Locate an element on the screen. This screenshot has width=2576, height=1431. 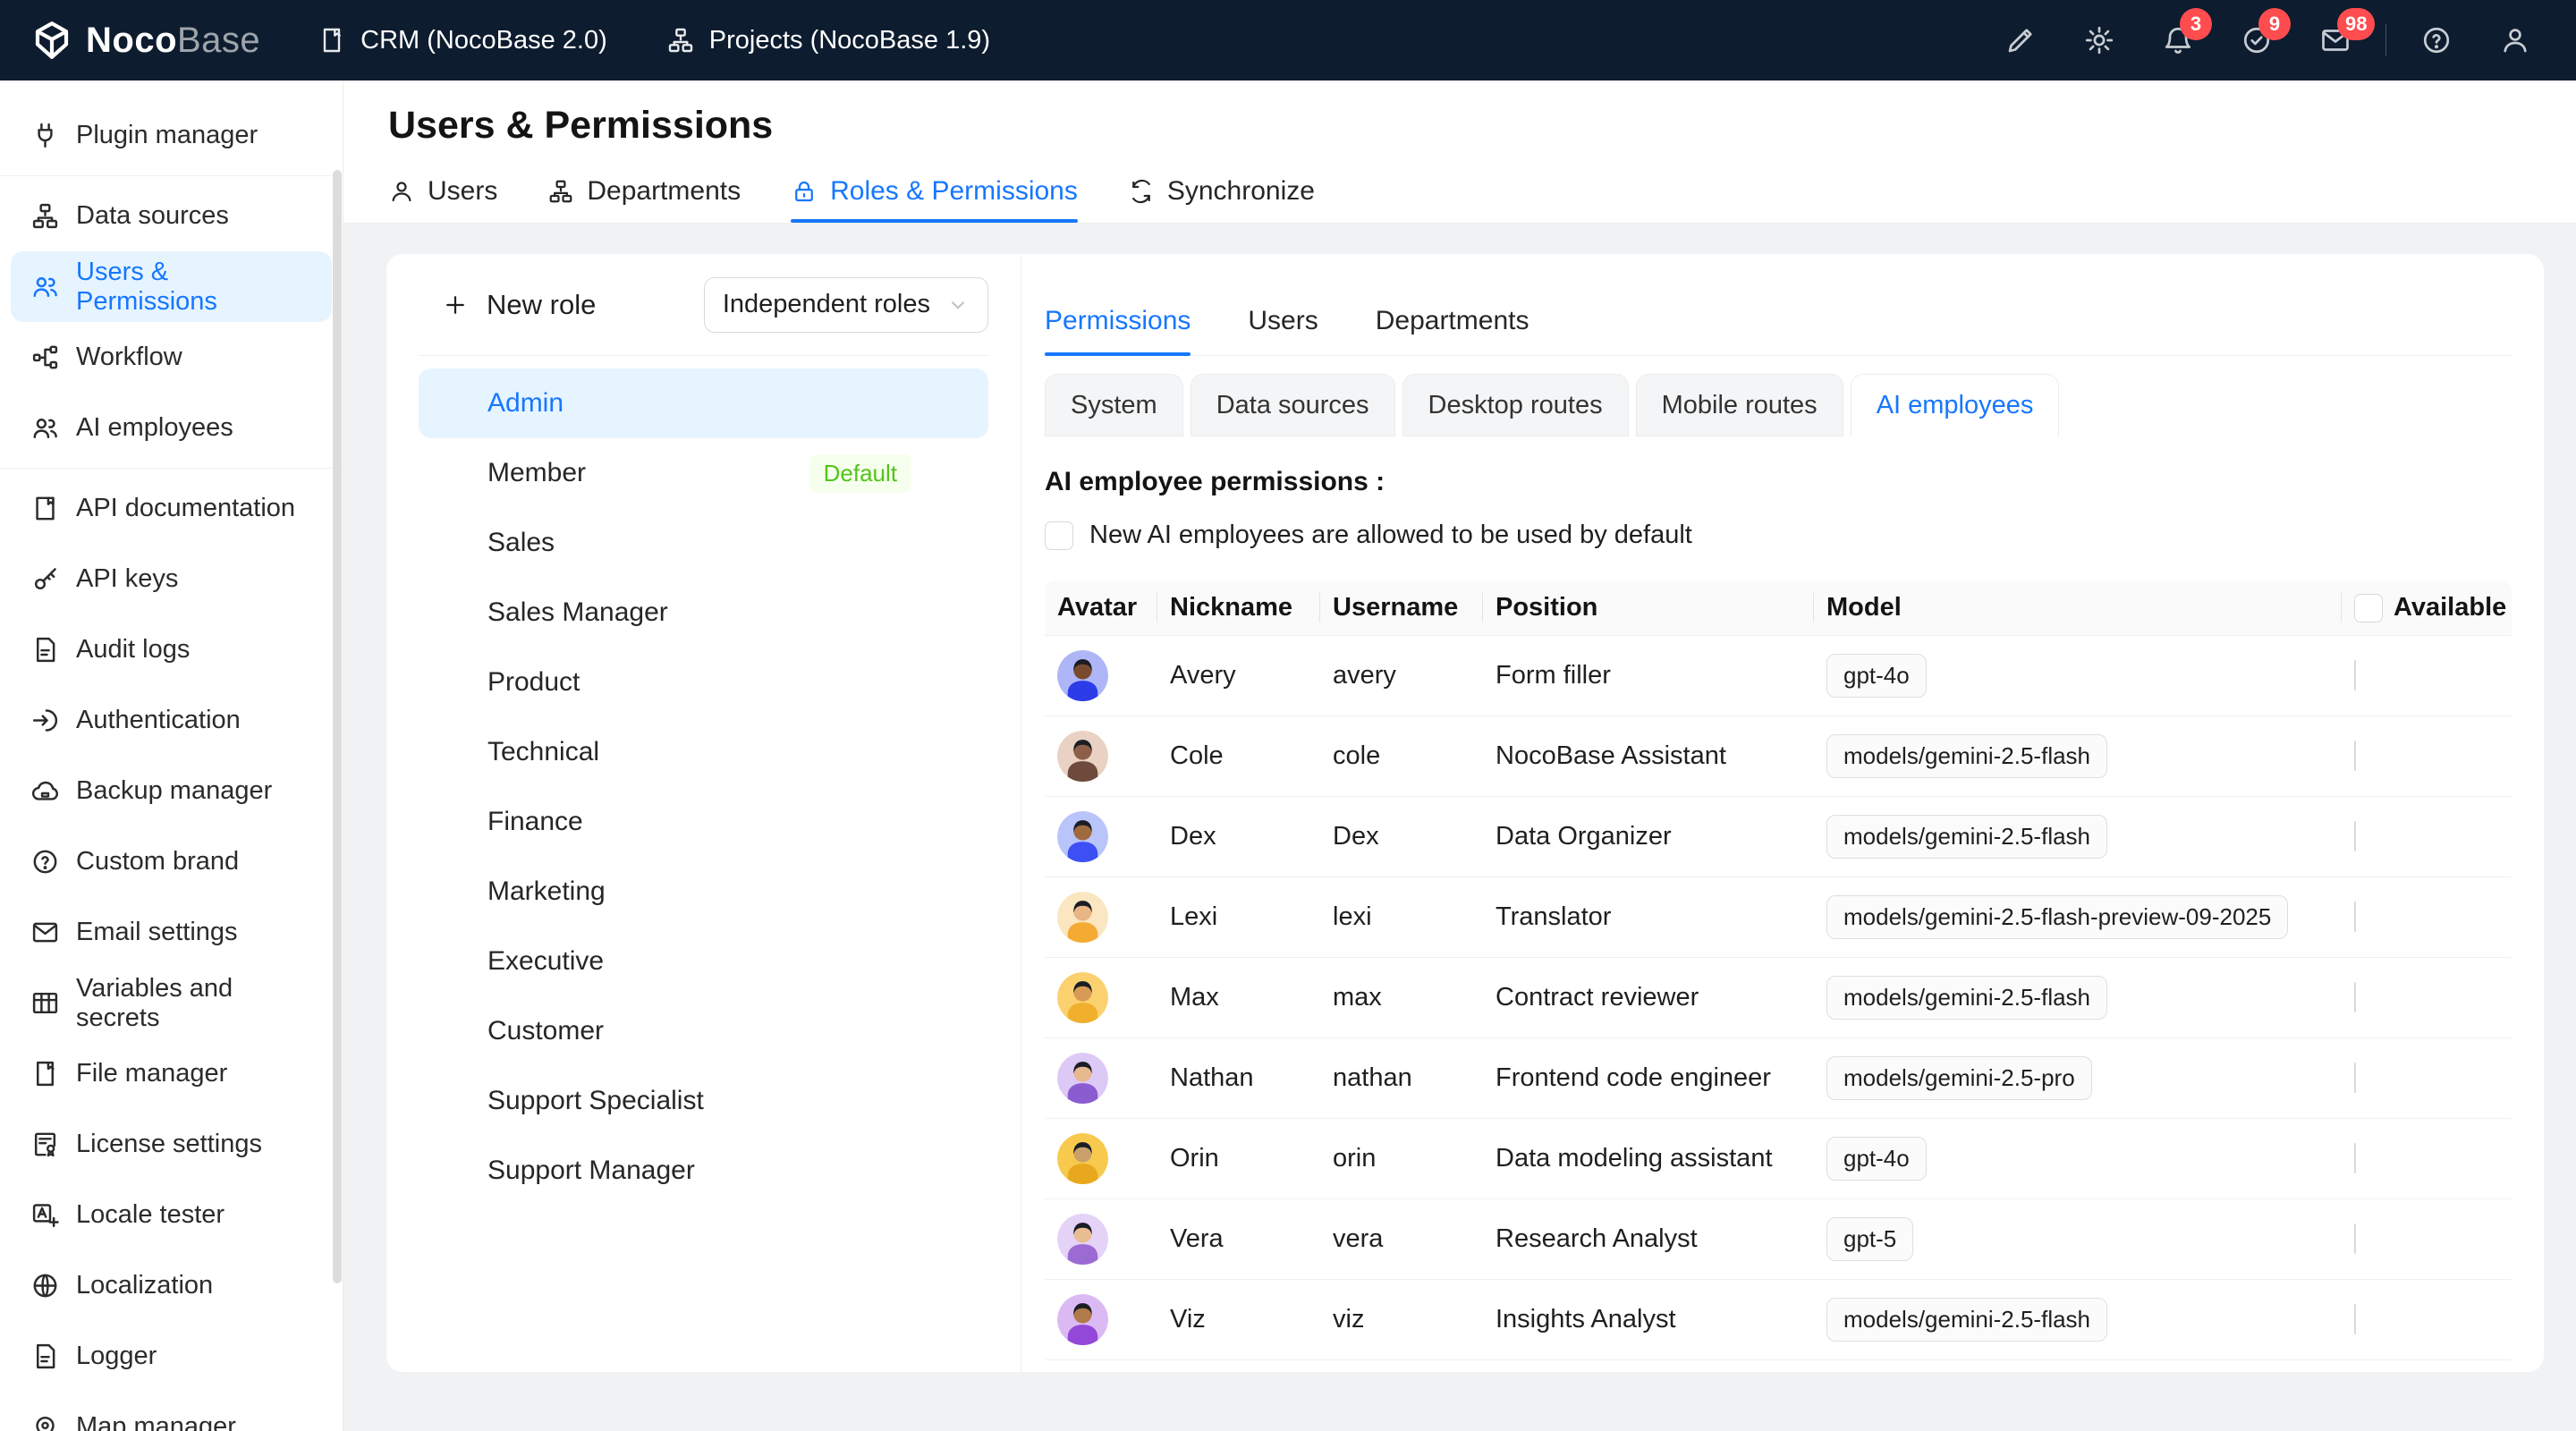
sidebar-item-data-sources: Data sources is located at coordinates (171, 216).